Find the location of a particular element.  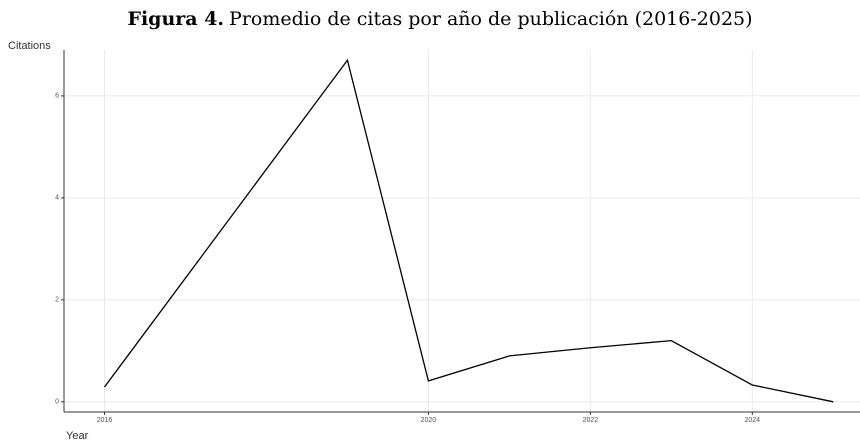

y-axis-label: Citations is located at coordinates (29, 46).